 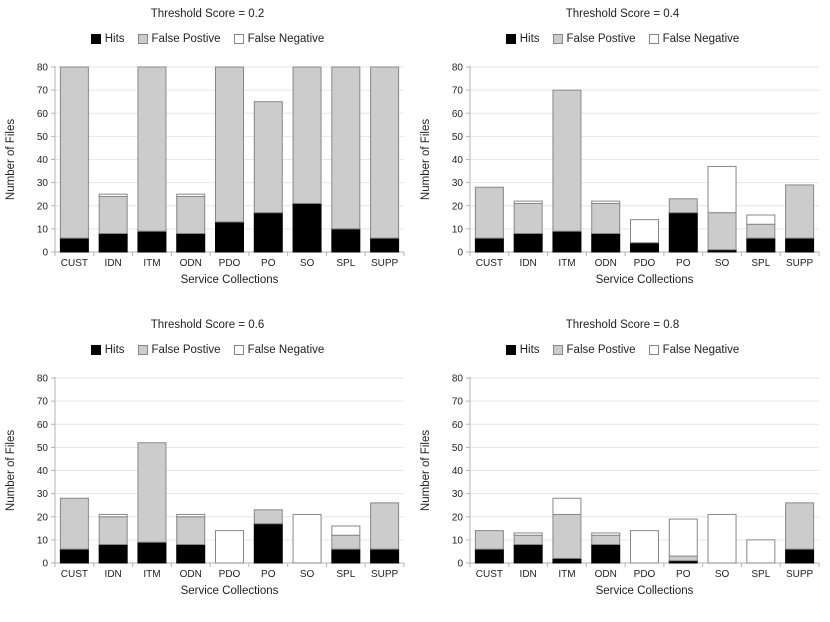 What do you see at coordinates (11, 159) in the screenshot?
I see `y-axis-title: Number of Files` at bounding box center [11, 159].